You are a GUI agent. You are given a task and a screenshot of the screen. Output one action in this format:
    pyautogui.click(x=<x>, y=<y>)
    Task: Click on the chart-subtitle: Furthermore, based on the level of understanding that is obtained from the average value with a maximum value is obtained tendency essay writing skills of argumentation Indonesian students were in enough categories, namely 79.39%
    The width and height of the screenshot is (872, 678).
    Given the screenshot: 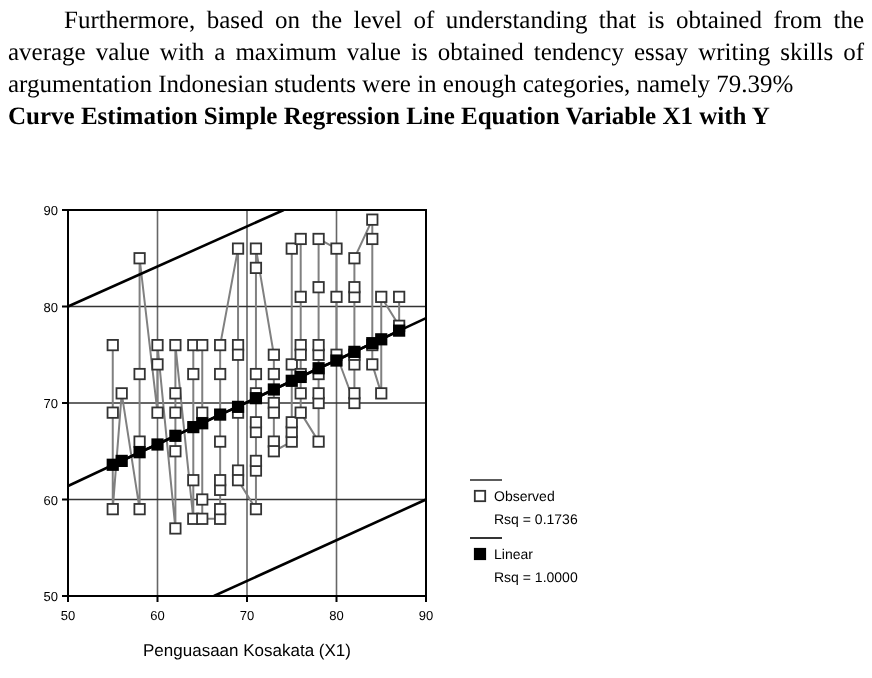 What is the action you would take?
    pyautogui.click(x=436, y=52)
    